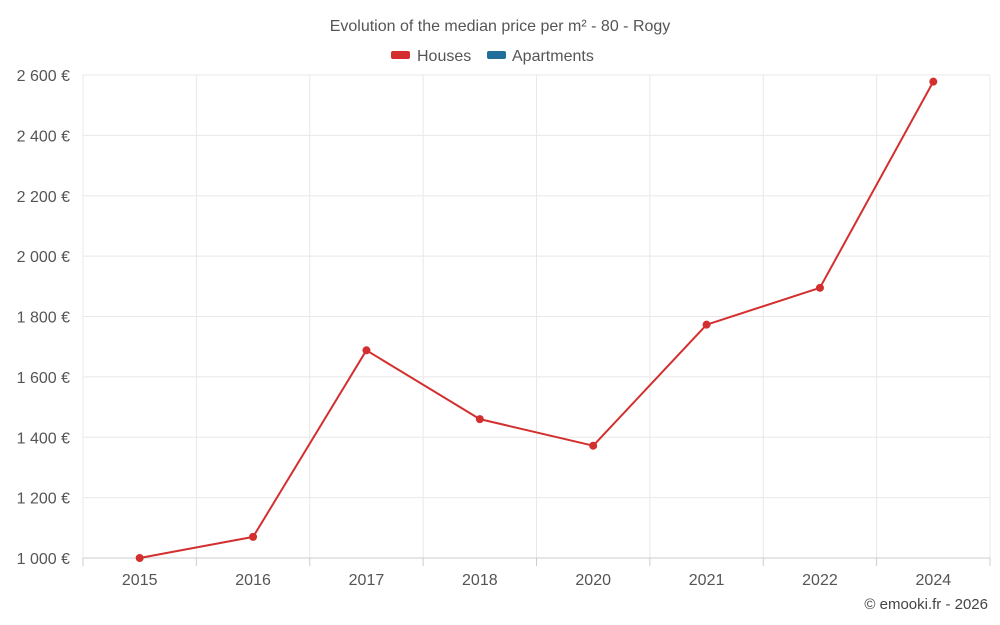 The image size is (1000, 625). I want to click on x-tick-label: 2021, so click(707, 580).